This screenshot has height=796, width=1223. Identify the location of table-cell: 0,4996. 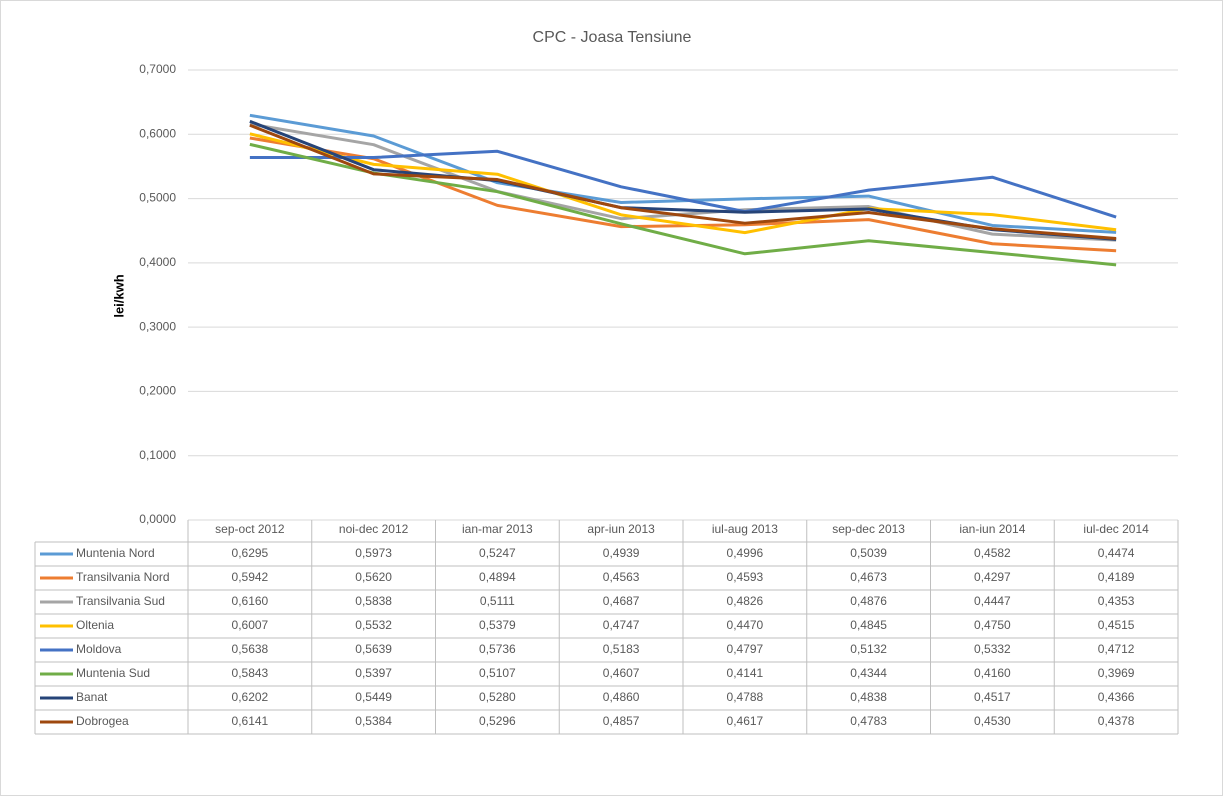
(745, 553).